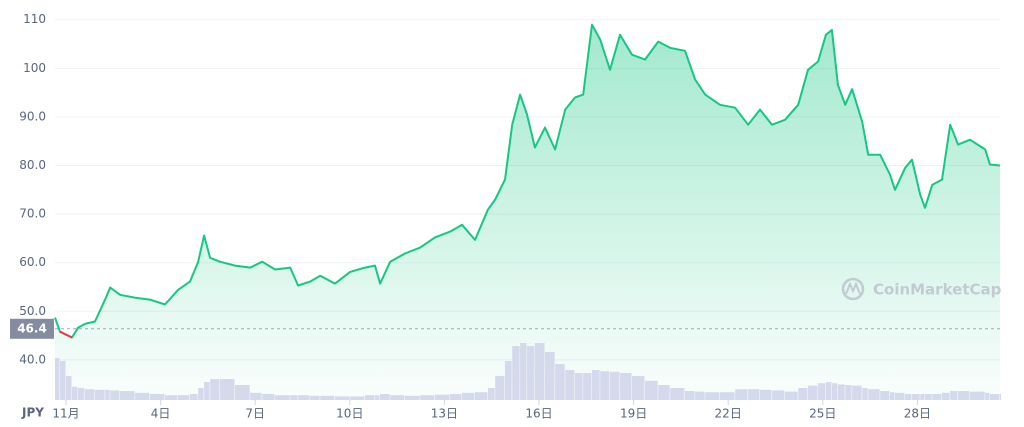 The image size is (1024, 427). I want to click on x-tick-label: 22日, so click(728, 414).